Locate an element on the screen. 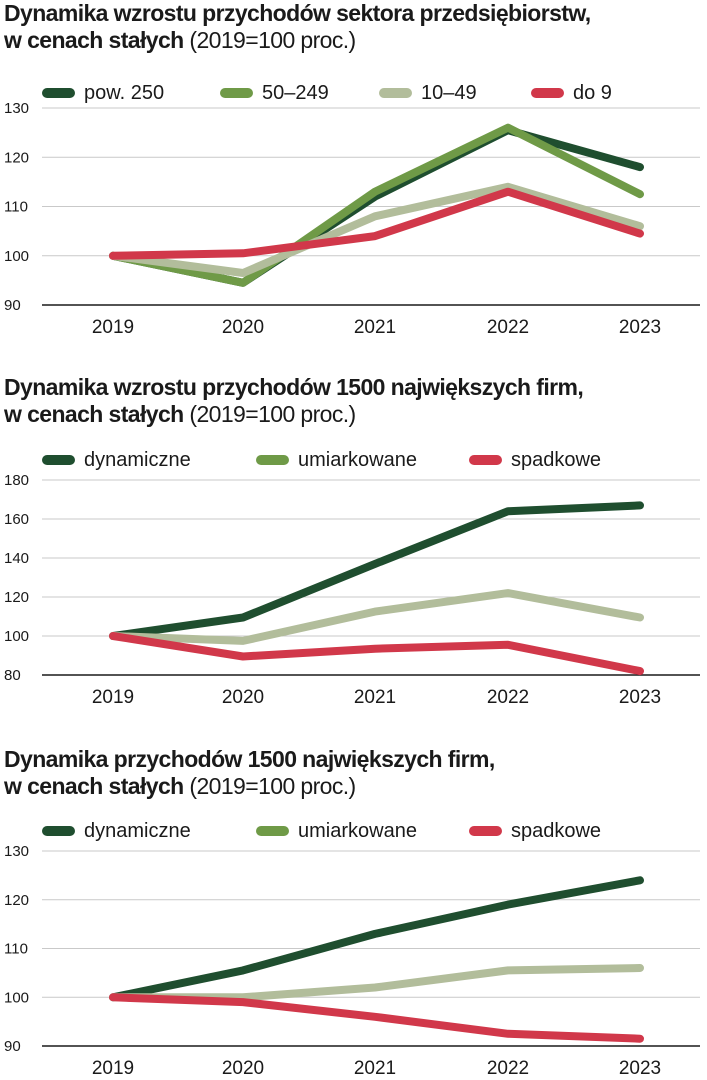  chart-title-3-line2: w cenach stałych is located at coordinates (94, 786).